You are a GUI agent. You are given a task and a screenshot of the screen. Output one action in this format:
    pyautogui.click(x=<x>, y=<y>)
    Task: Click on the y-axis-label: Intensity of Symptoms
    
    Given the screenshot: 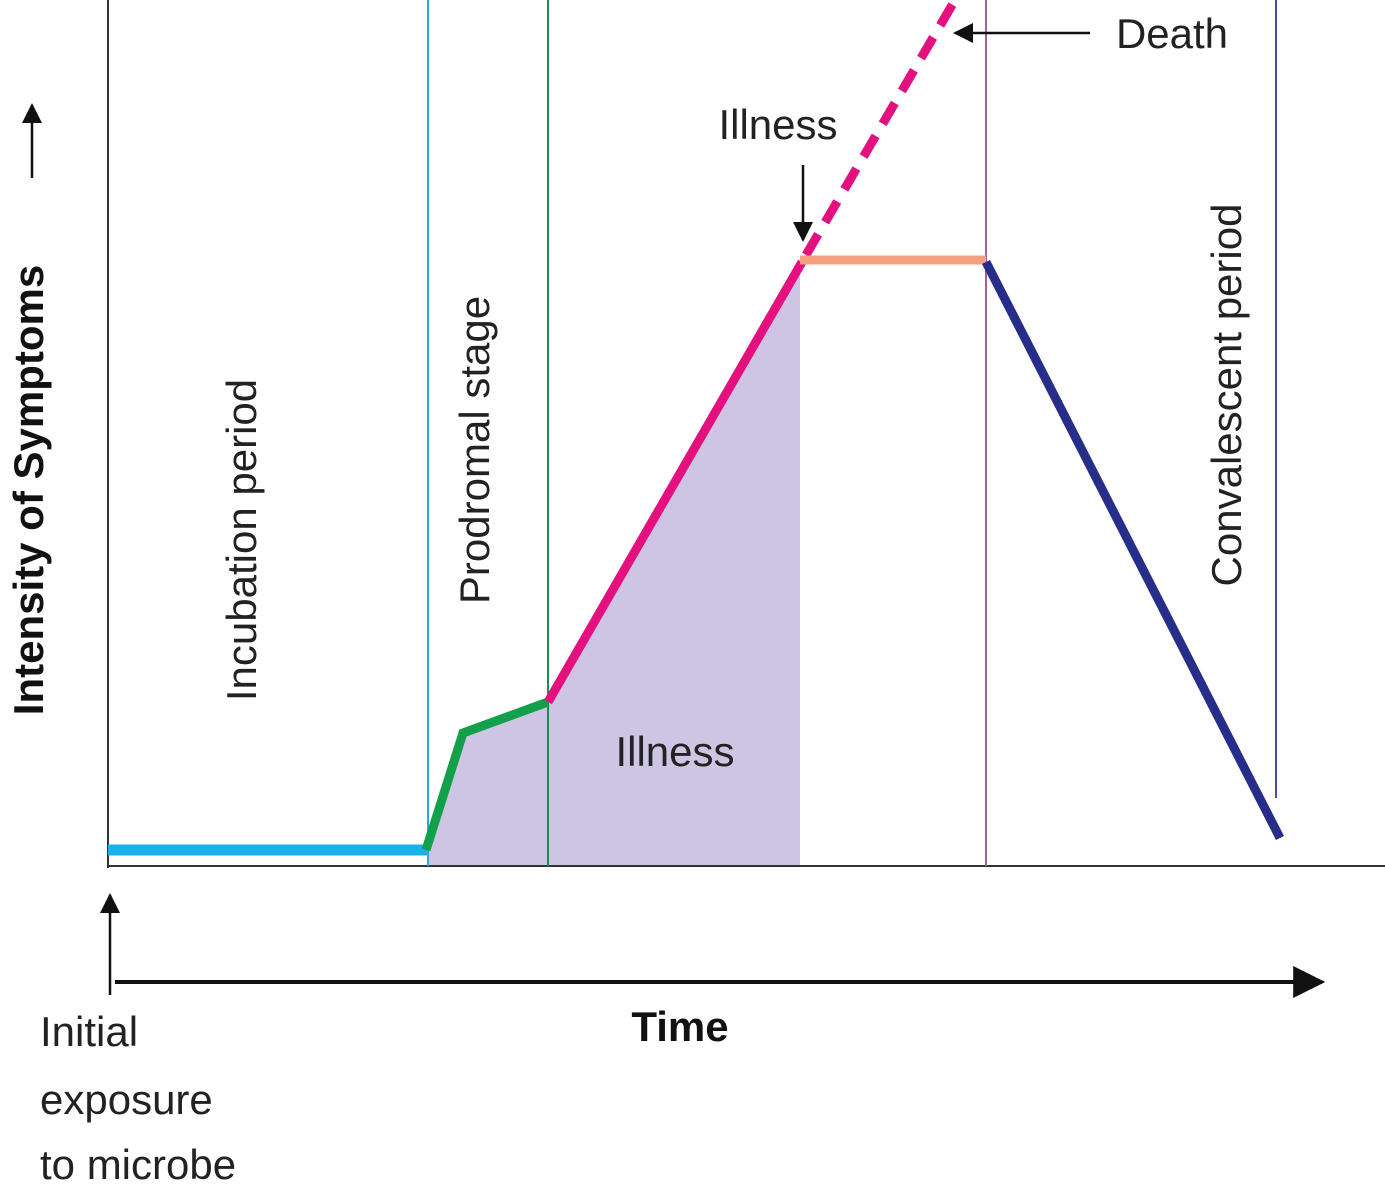 What is the action you would take?
    pyautogui.click(x=28, y=490)
    